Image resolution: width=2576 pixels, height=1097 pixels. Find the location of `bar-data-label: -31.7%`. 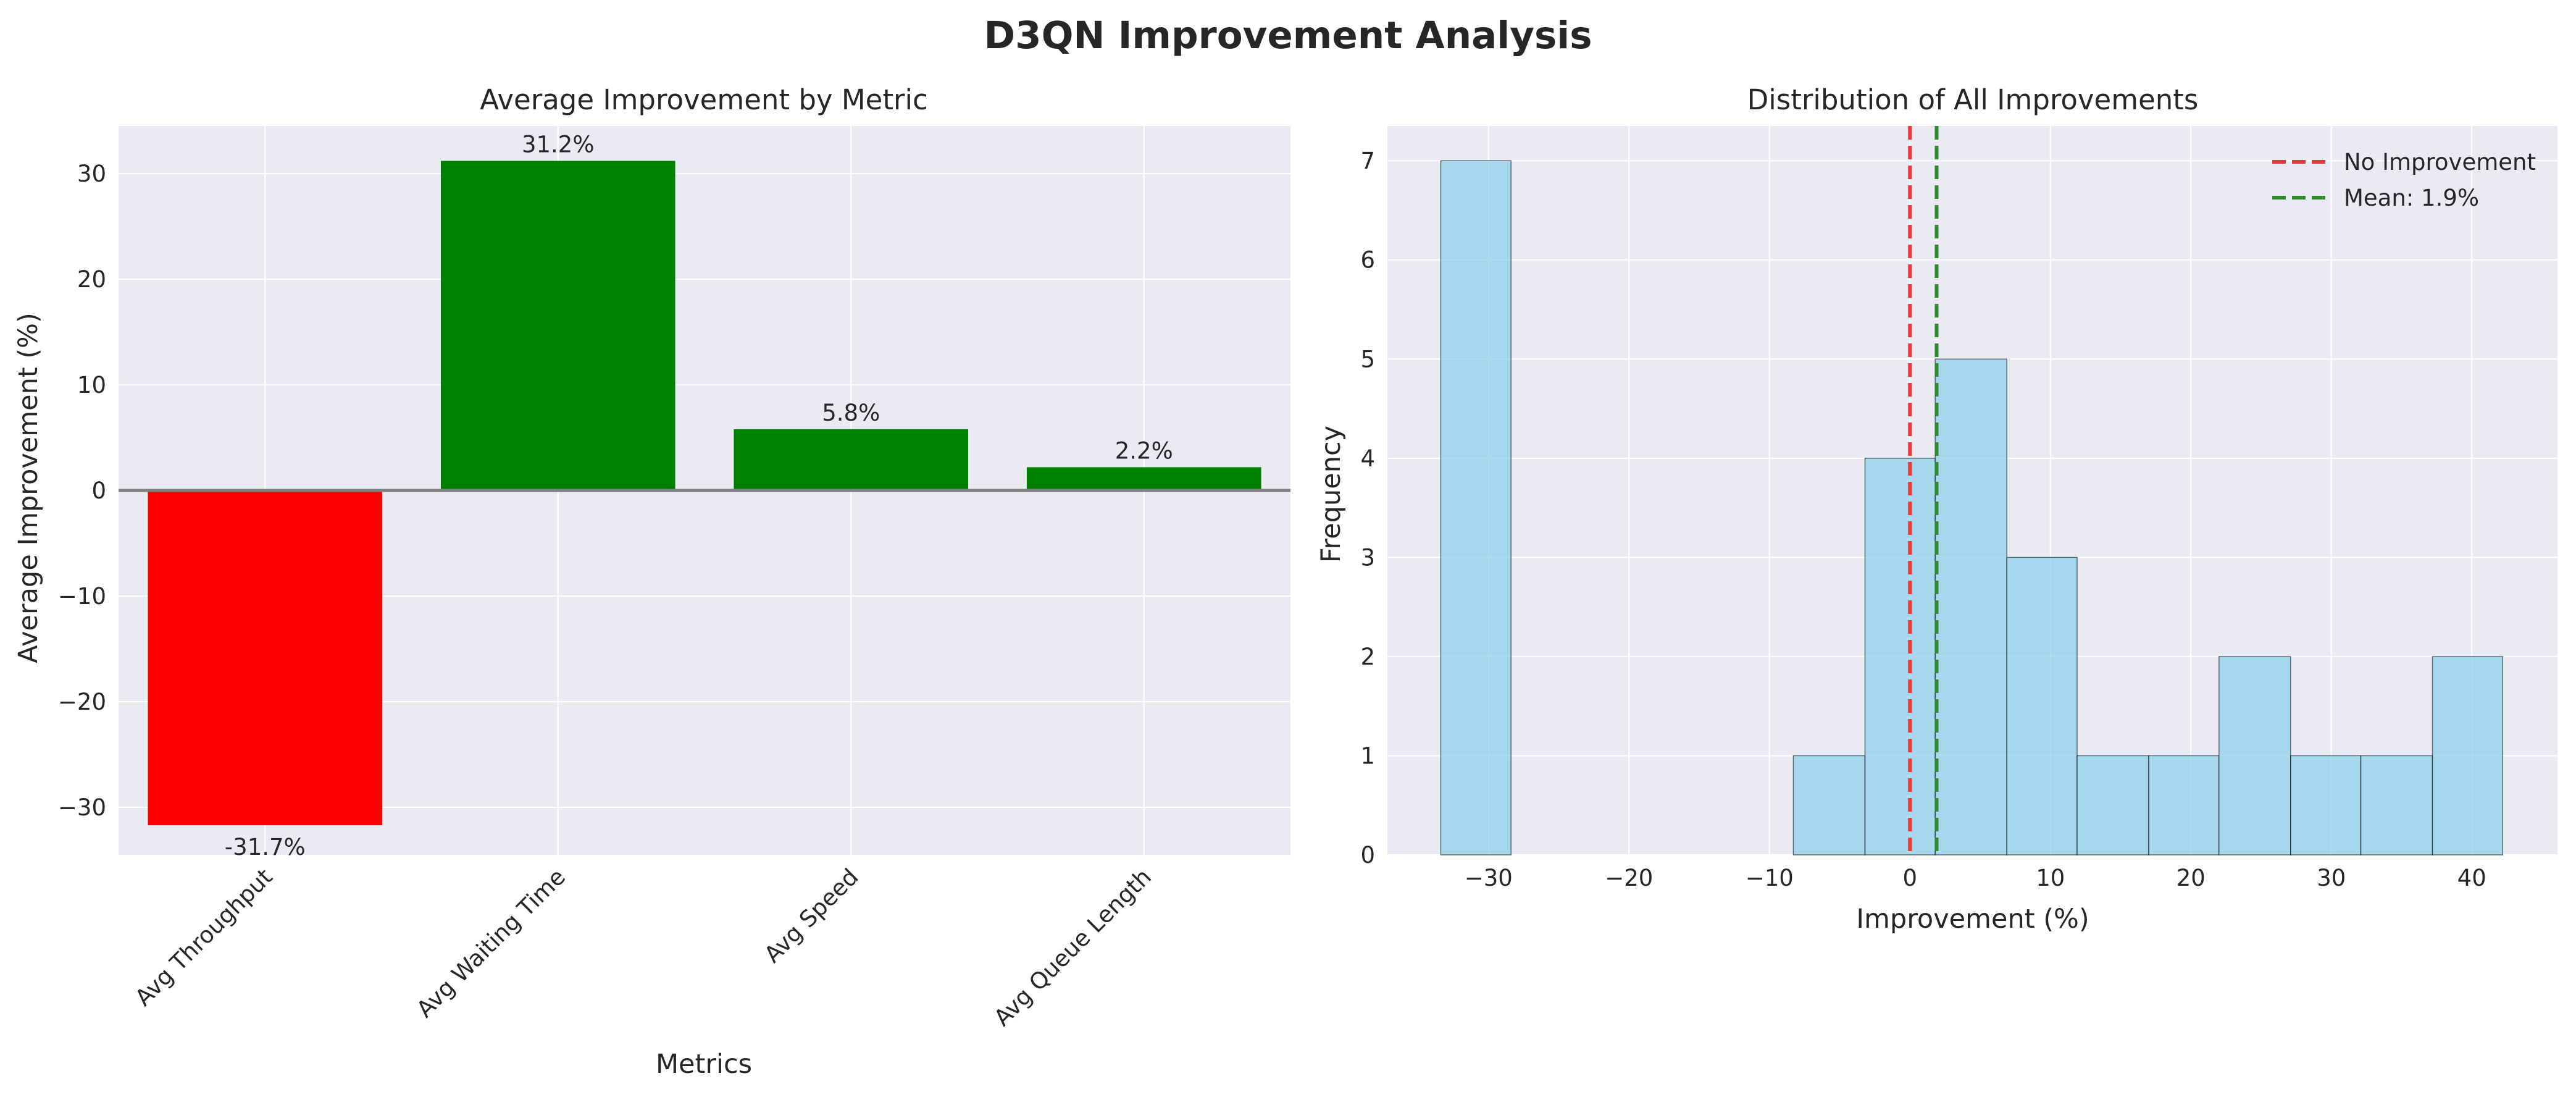

bar-data-label: -31.7% is located at coordinates (265, 847).